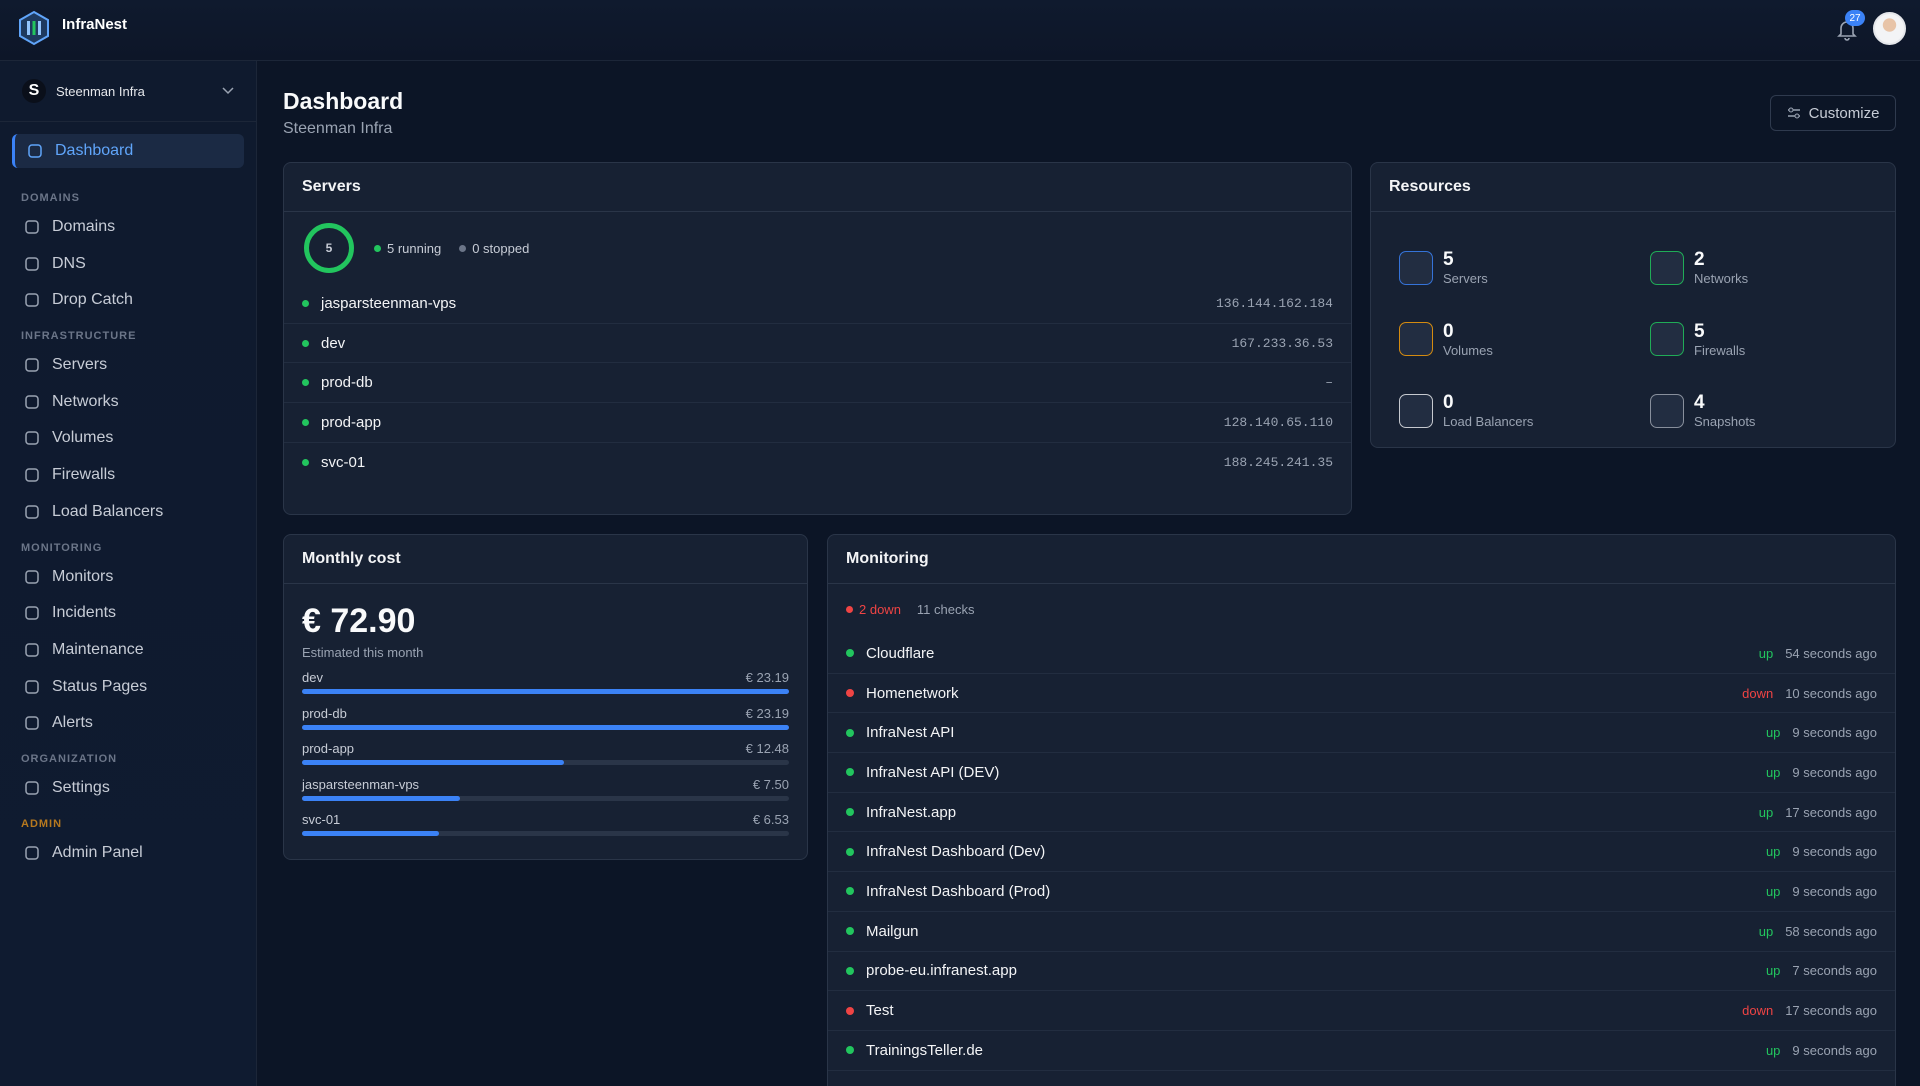  Describe the element at coordinates (817, 248) in the screenshot. I see `server-summary: 5 5 running 0 stopped` at that location.